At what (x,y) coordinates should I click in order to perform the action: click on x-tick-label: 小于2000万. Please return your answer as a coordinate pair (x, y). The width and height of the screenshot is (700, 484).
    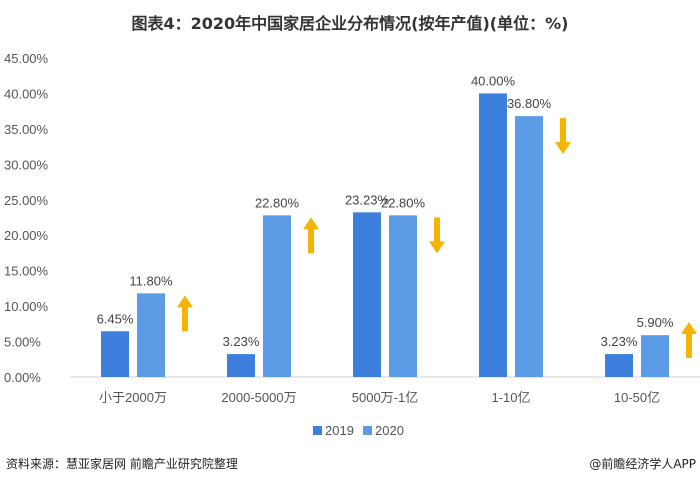
    Looking at the image, I should click on (133, 397).